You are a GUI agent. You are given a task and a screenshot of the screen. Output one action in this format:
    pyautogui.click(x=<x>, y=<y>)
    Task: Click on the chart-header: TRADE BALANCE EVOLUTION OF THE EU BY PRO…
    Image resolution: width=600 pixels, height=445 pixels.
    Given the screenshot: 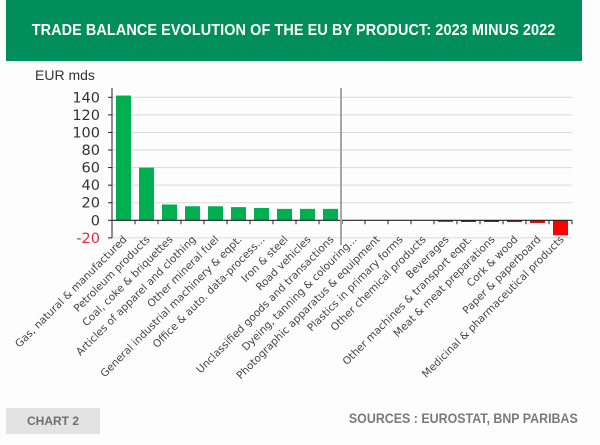 What is the action you would take?
    pyautogui.click(x=294, y=30)
    